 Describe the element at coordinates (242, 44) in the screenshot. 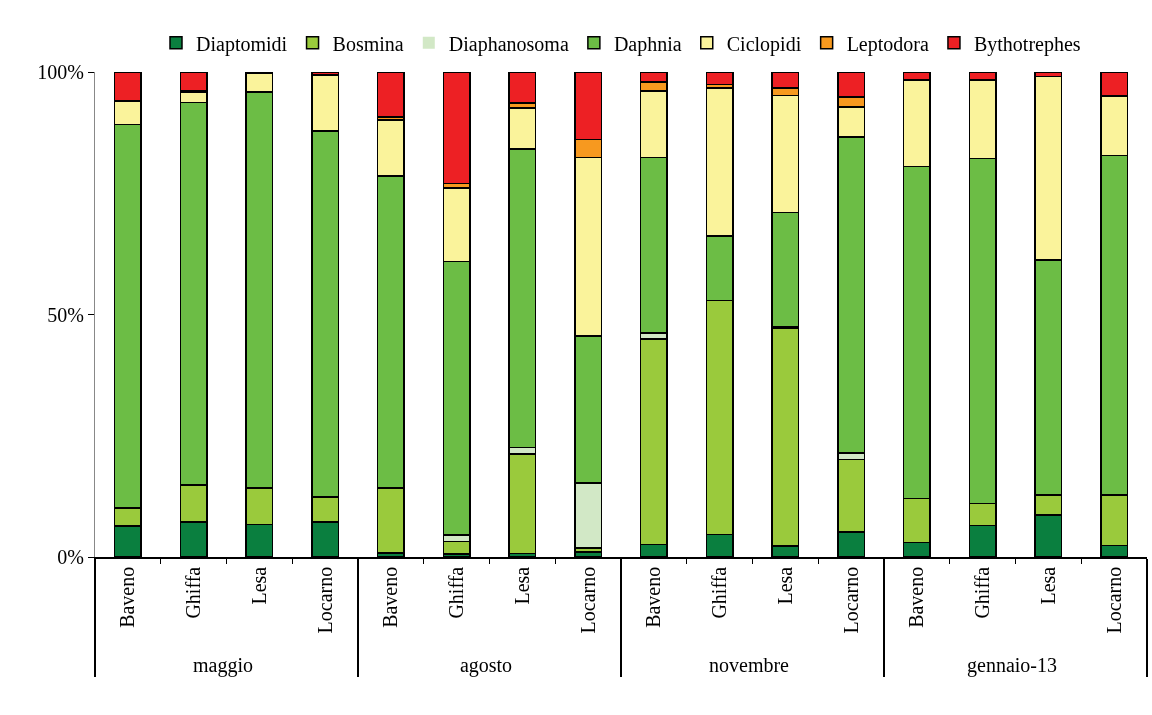

I see `legend-label: Diaptomidi` at that location.